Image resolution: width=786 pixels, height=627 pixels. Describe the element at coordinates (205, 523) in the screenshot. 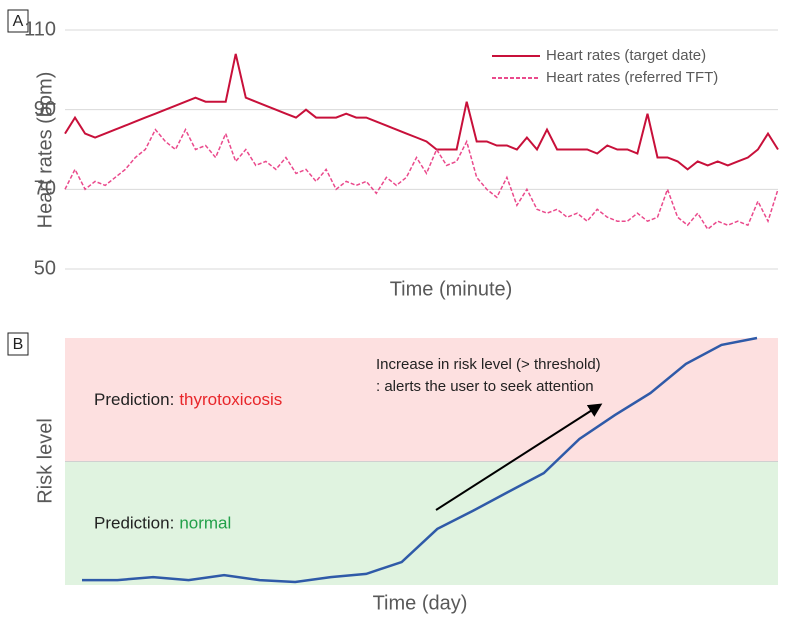

I see `region-class: normal` at that location.